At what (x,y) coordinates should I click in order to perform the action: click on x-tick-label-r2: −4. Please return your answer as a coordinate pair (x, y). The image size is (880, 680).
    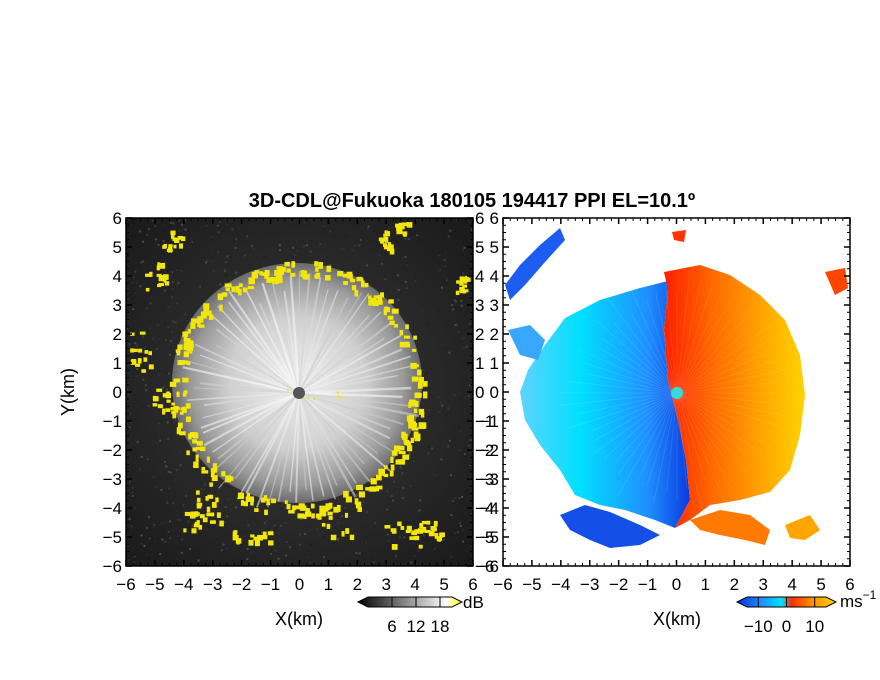
    Looking at the image, I should click on (560, 584).